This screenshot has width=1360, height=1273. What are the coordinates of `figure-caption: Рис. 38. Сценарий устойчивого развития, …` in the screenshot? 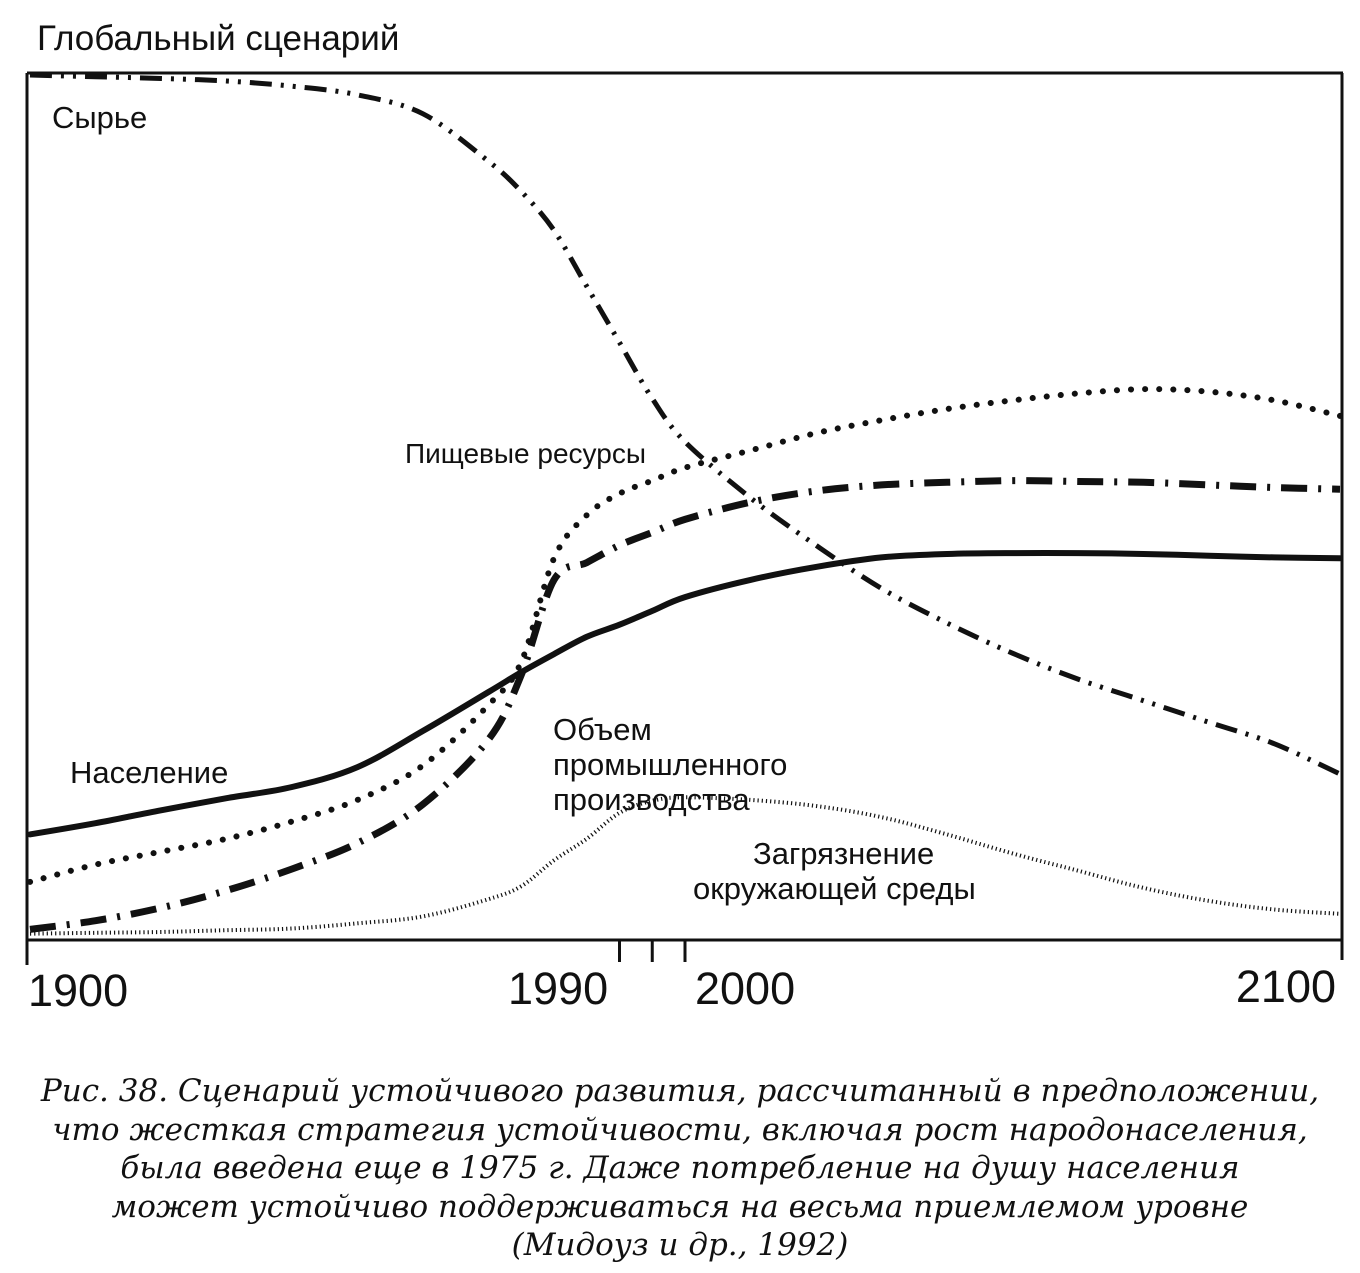 It's located at (680, 1168).